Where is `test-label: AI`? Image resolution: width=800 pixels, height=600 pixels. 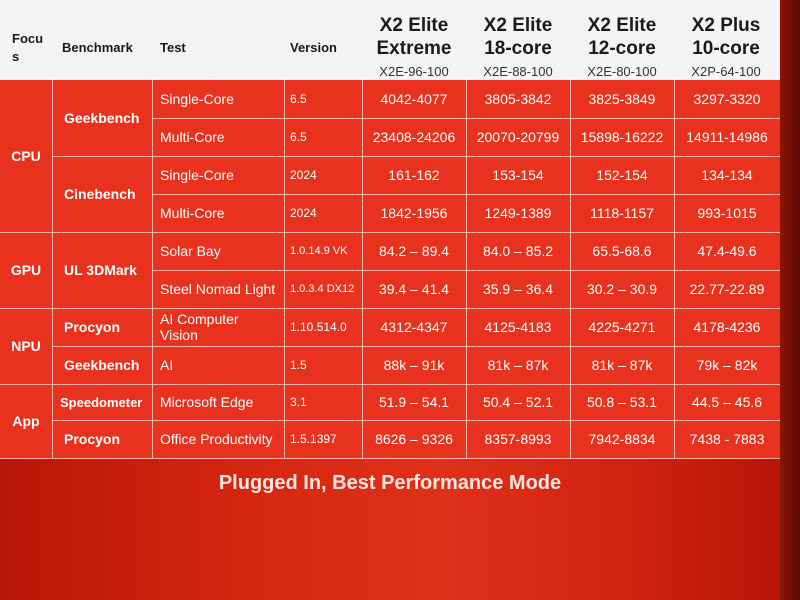
test-label: AI is located at coordinates (167, 365).